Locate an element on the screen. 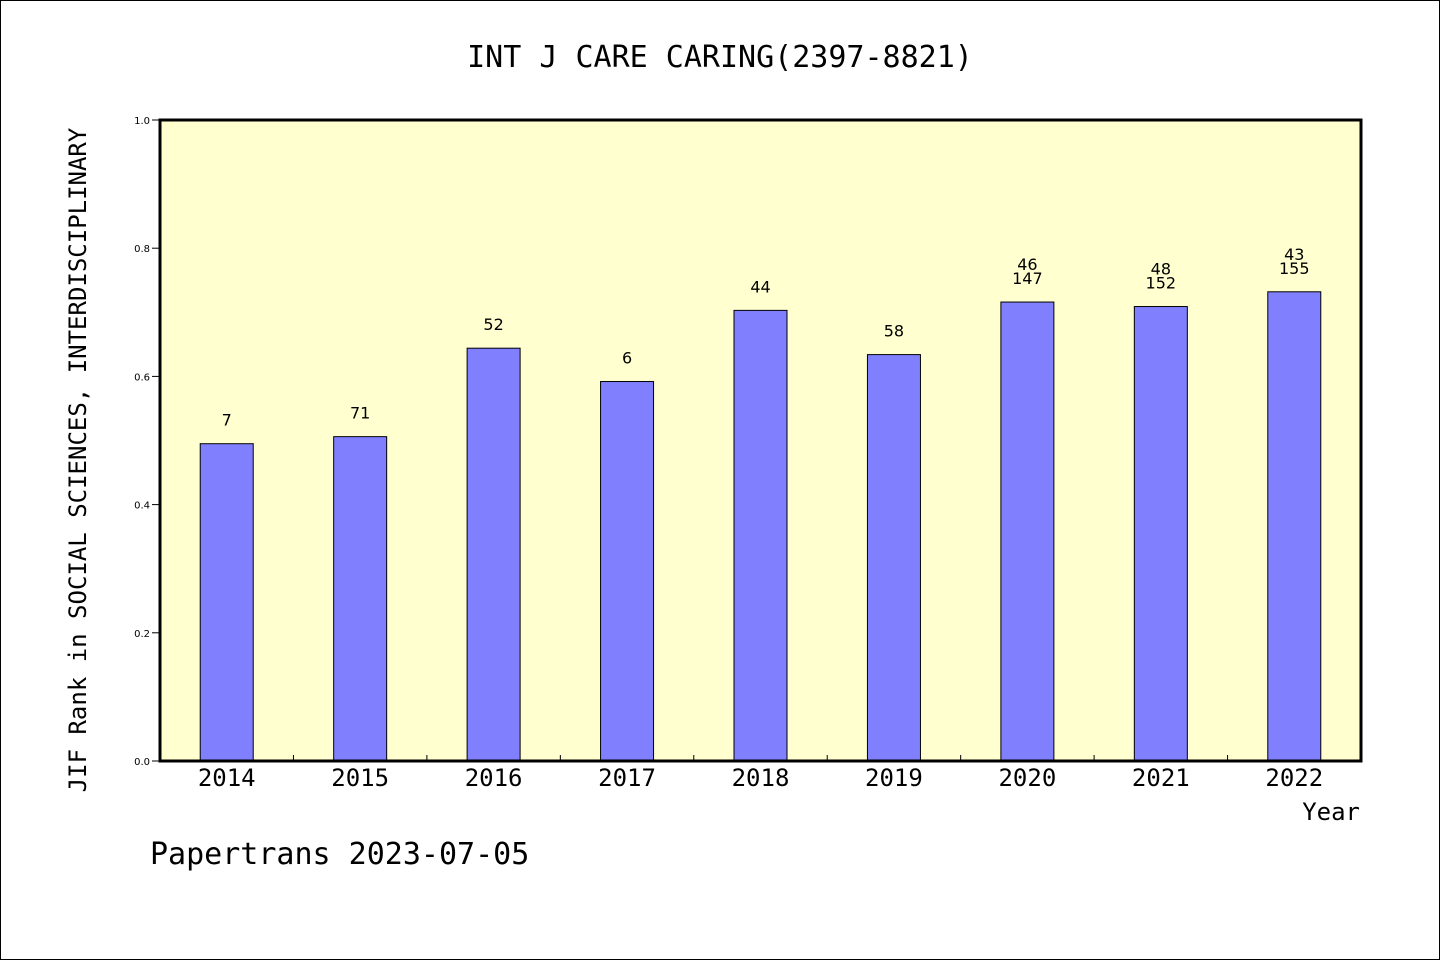  bar-label-2022-2: 155 is located at coordinates (1294, 268).